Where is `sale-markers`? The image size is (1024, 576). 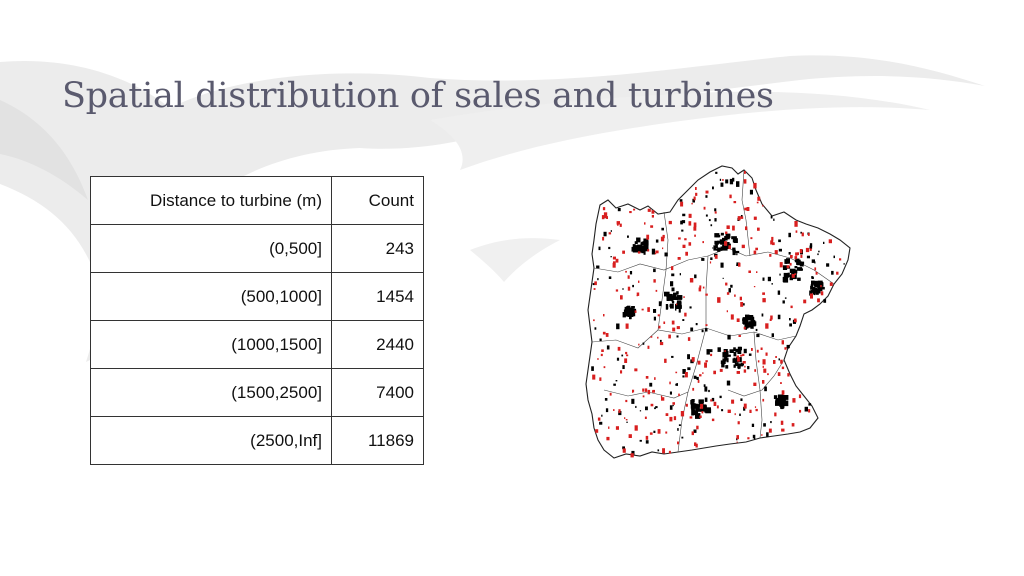 sale-markers is located at coordinates (717, 314).